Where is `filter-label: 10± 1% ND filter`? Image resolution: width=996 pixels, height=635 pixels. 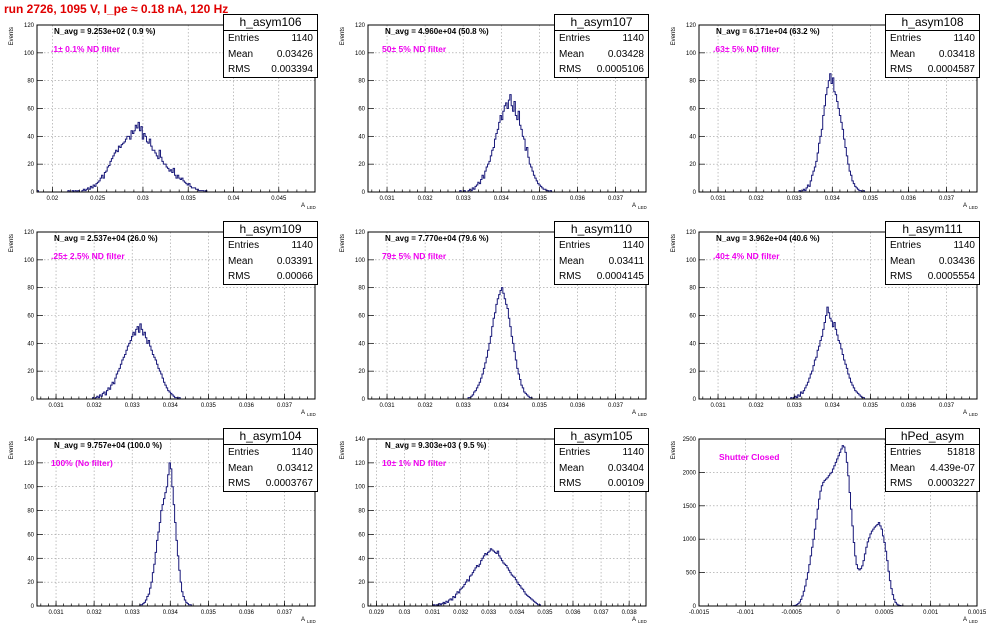 filter-label: 10± 1% ND filter is located at coordinates (414, 463).